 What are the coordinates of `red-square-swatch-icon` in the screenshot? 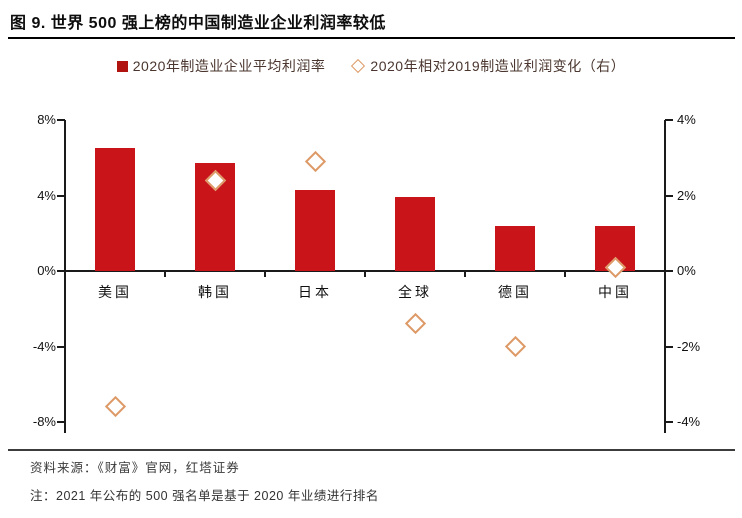 It's located at (122, 66).